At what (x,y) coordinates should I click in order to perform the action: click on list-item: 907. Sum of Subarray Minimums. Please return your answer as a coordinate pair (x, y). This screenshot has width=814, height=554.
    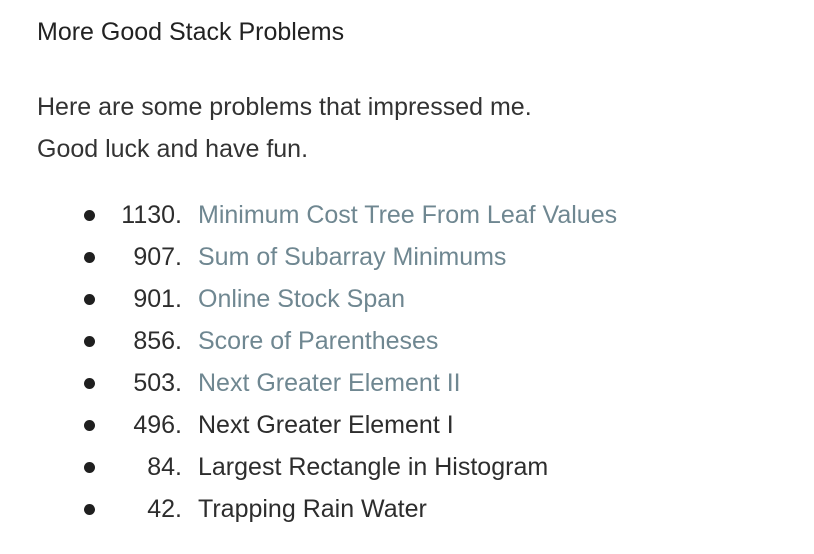
    Looking at the image, I should click on (347, 257).